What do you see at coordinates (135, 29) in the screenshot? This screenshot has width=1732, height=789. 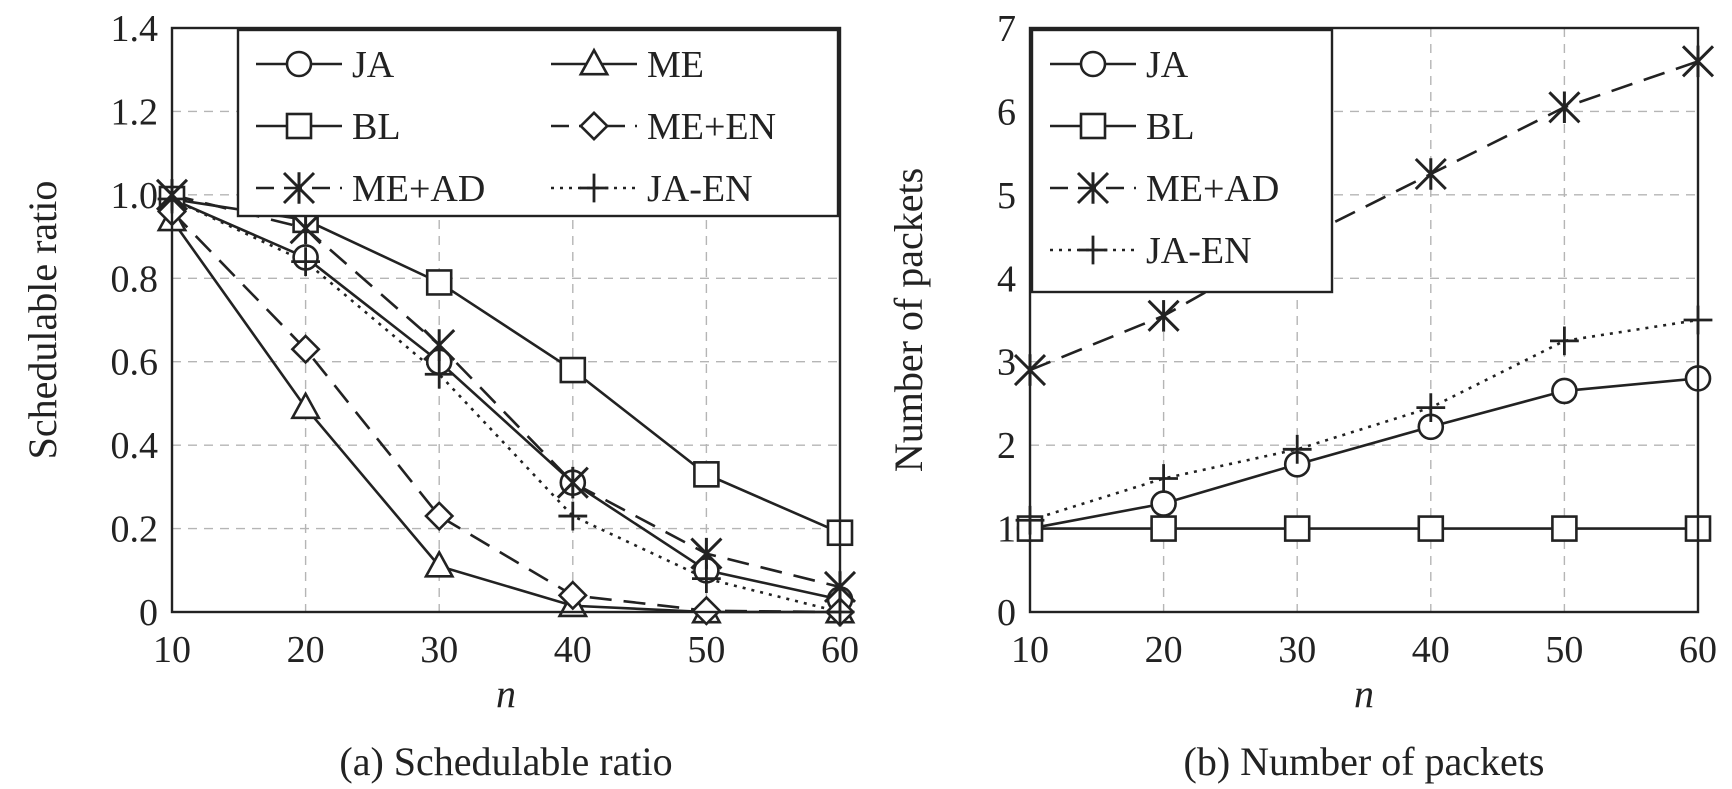 I see `chart-a-y-tick-label: 1.4` at bounding box center [135, 29].